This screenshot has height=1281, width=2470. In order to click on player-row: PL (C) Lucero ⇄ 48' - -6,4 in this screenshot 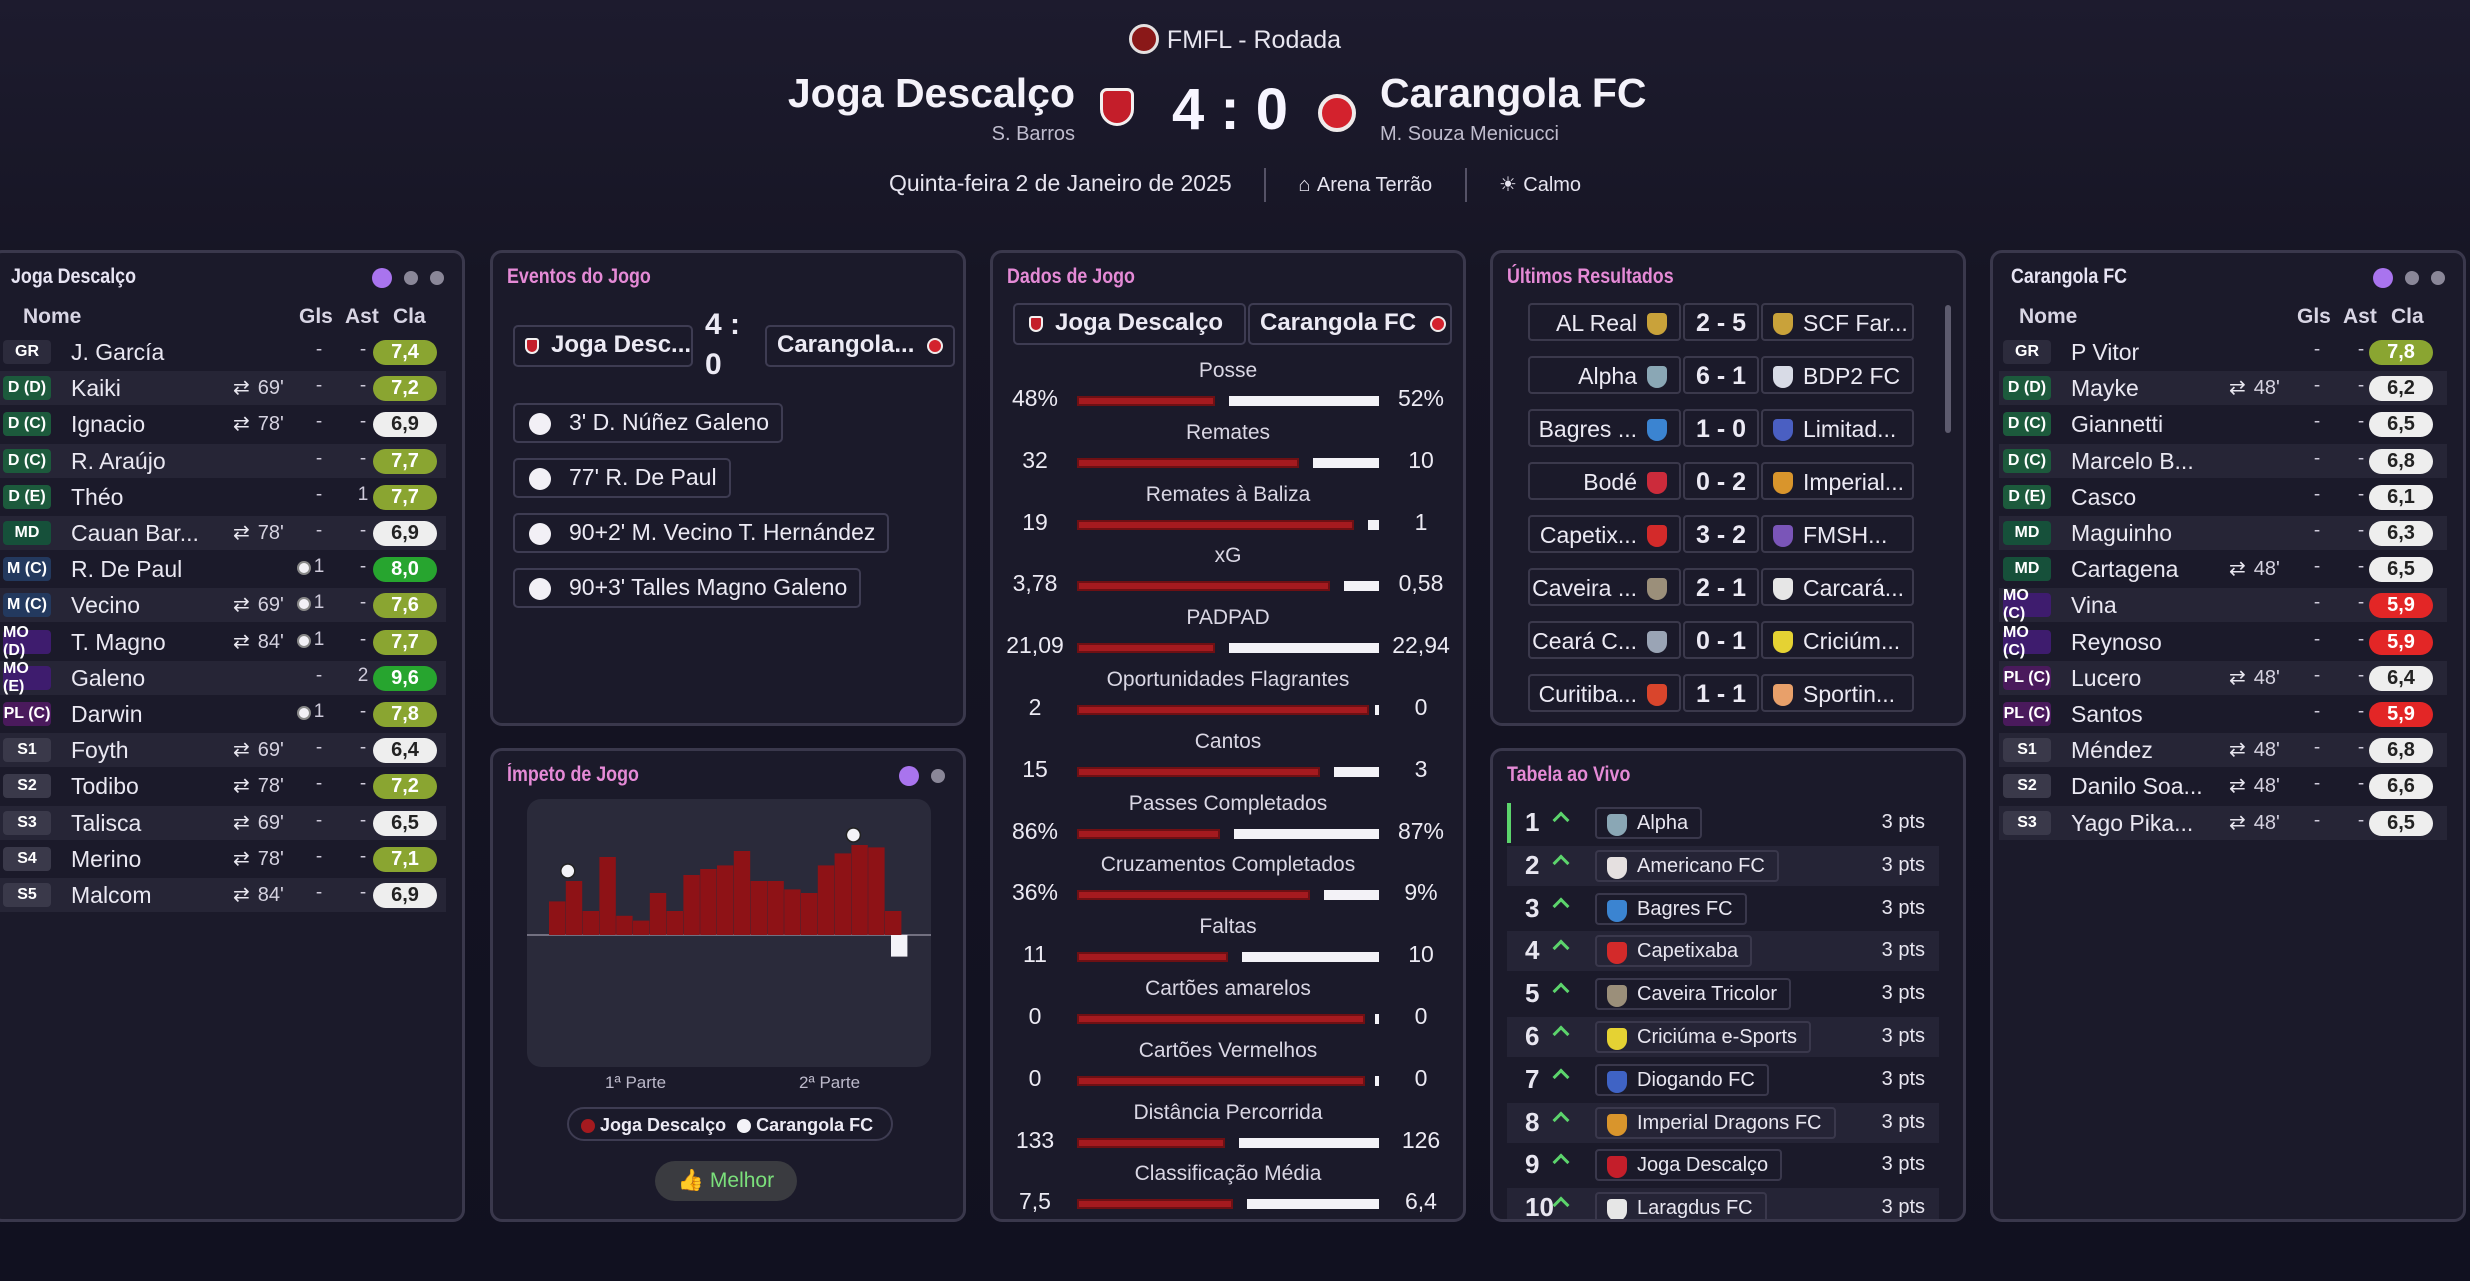, I will do `click(2223, 677)`.